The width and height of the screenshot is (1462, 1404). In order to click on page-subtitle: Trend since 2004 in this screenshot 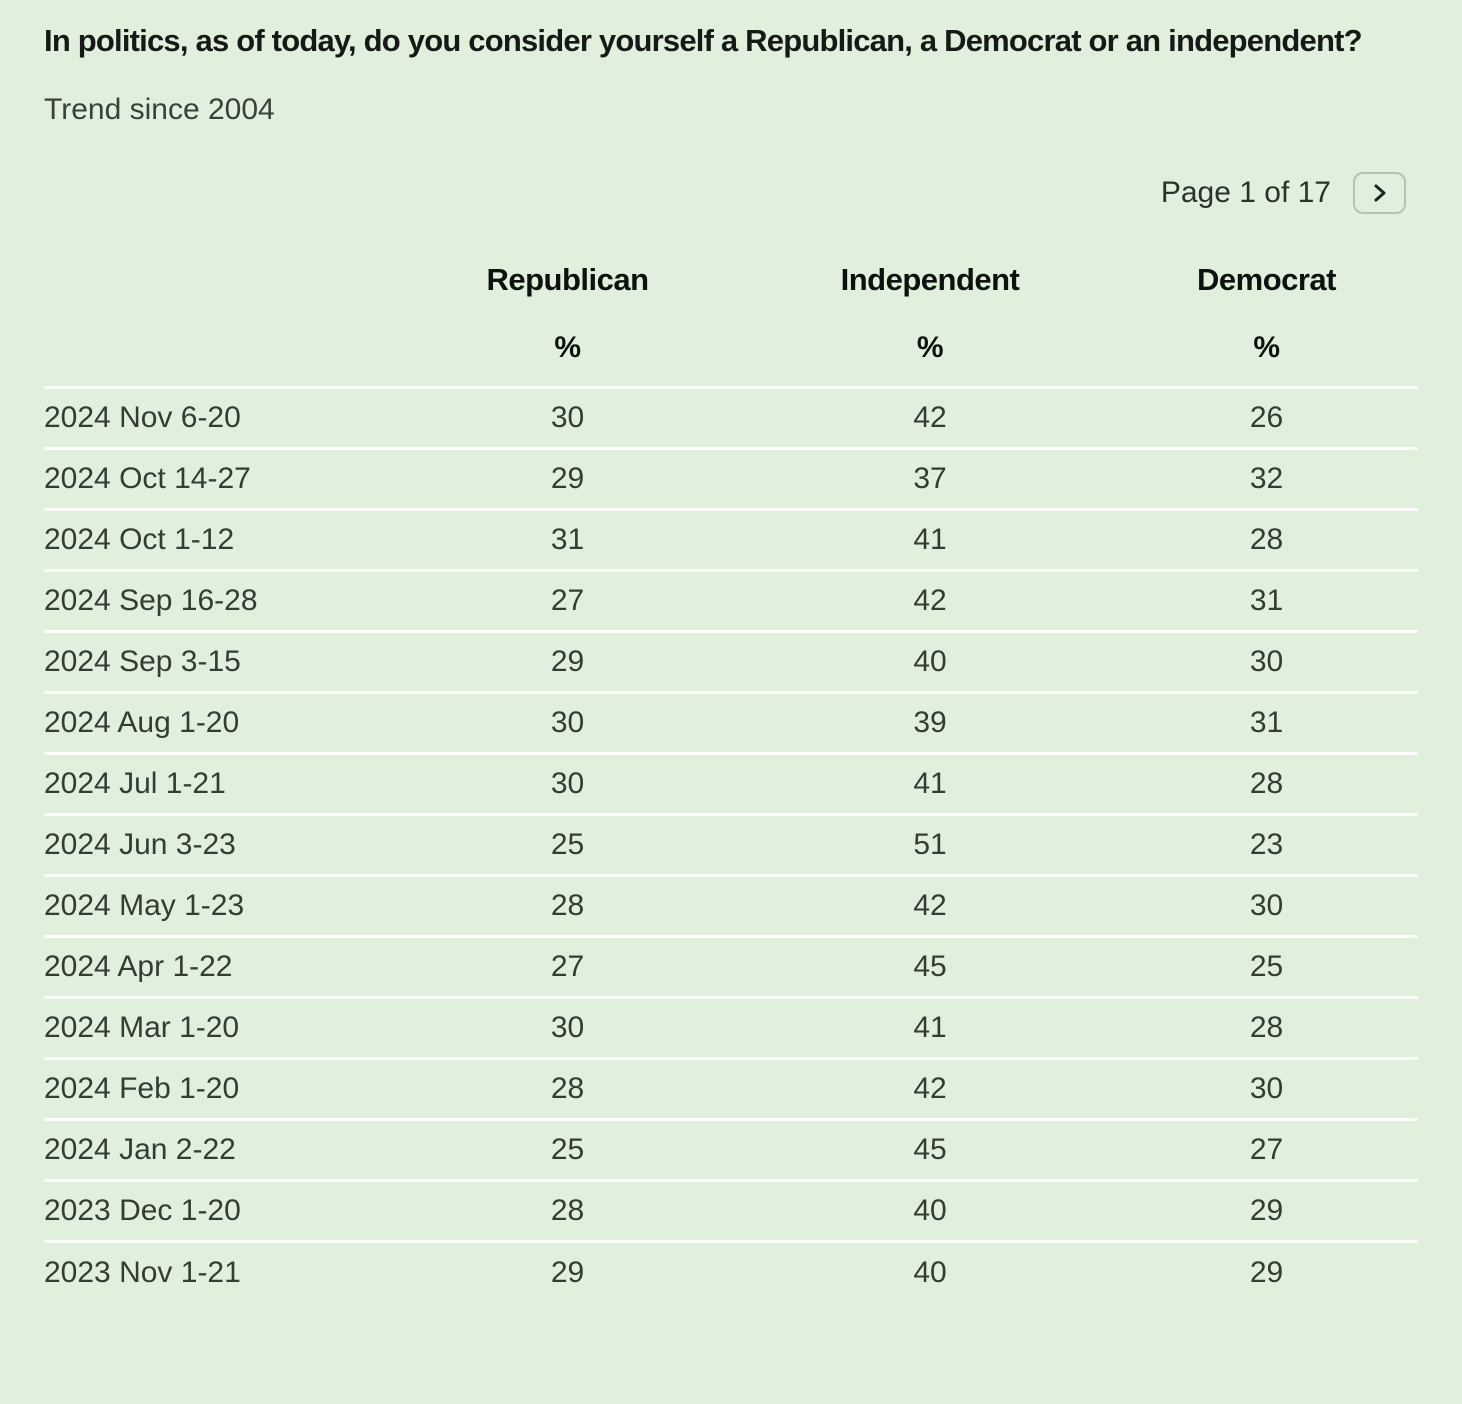, I will do `click(159, 109)`.